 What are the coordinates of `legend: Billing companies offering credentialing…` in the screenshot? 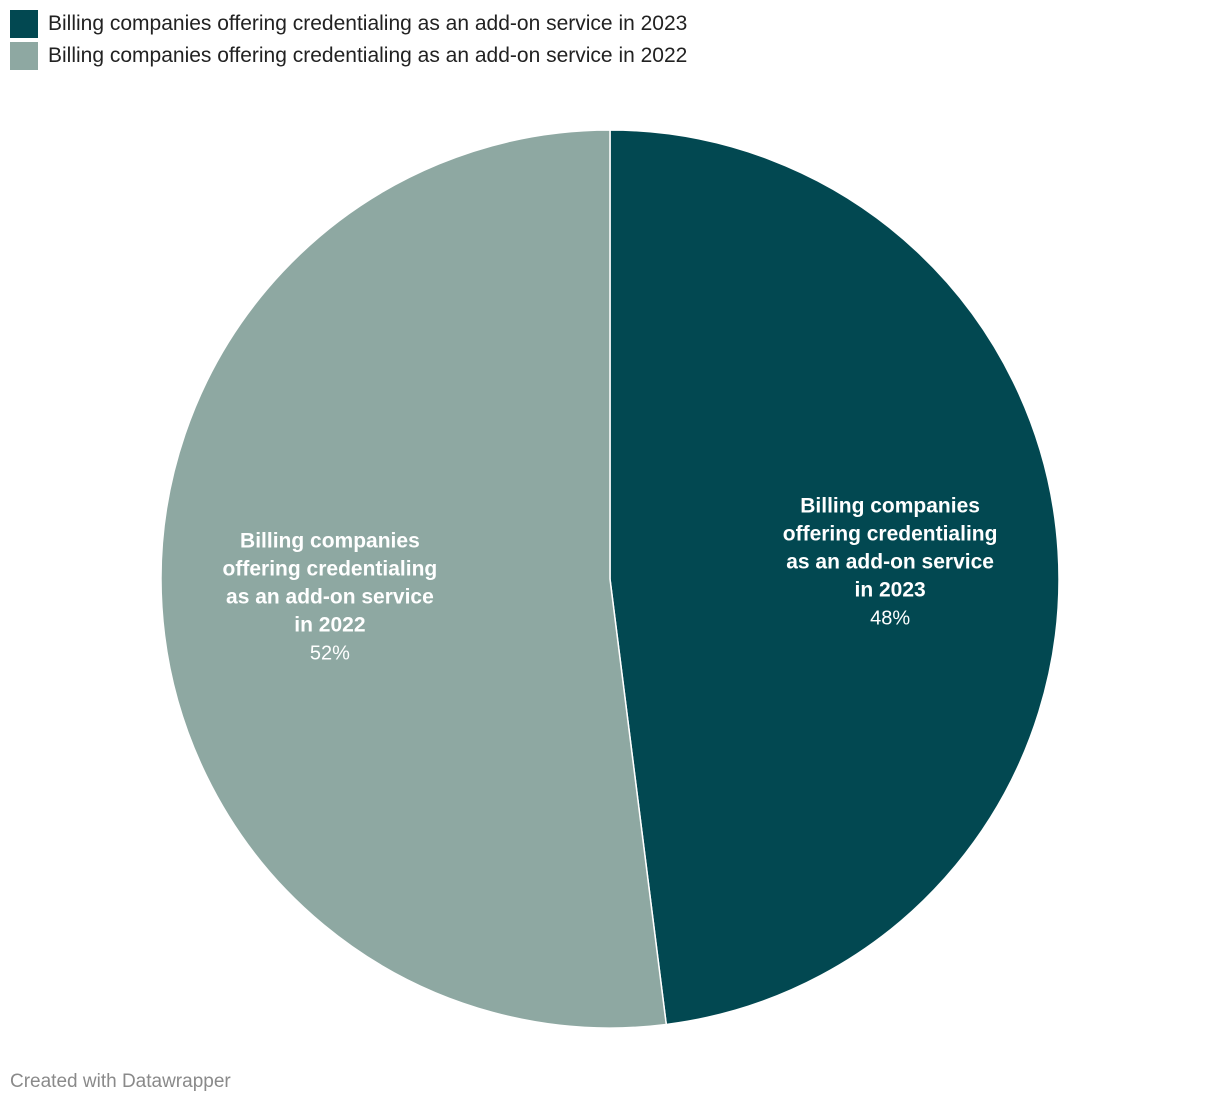 It's located at (348, 40).